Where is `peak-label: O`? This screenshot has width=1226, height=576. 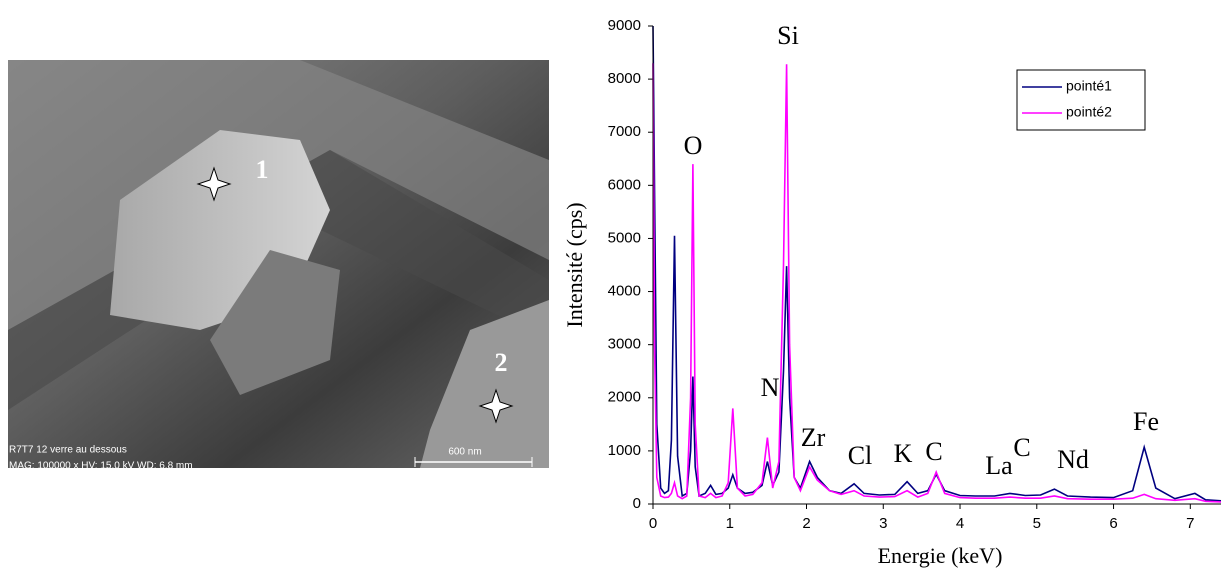
peak-label: O is located at coordinates (693, 145).